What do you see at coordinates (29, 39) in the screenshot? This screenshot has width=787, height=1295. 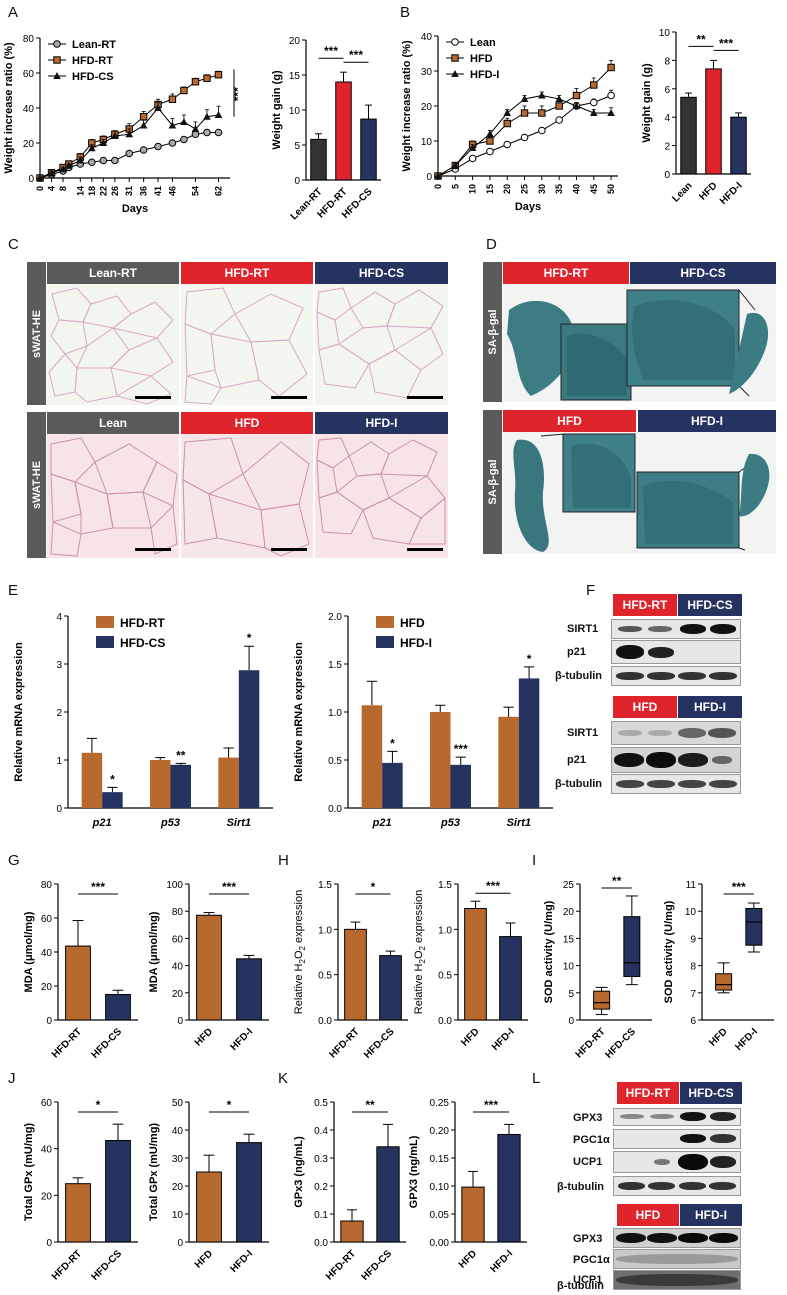 I see `y-tick-label: 80` at bounding box center [29, 39].